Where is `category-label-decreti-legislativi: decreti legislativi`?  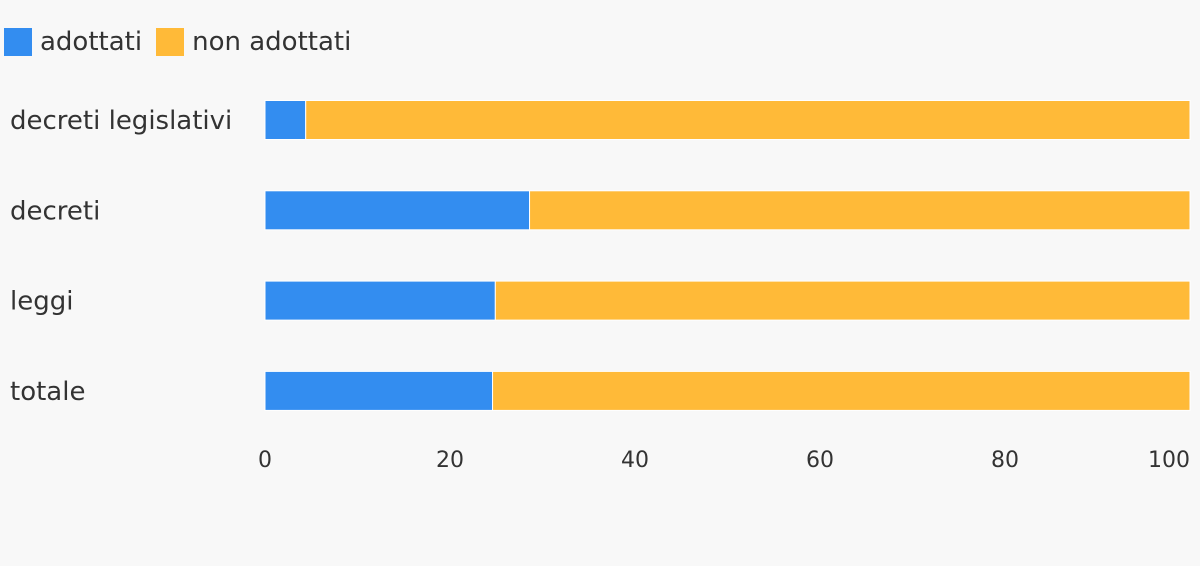 category-label-decreti-legislativi: decreti legislativi is located at coordinates (121, 121).